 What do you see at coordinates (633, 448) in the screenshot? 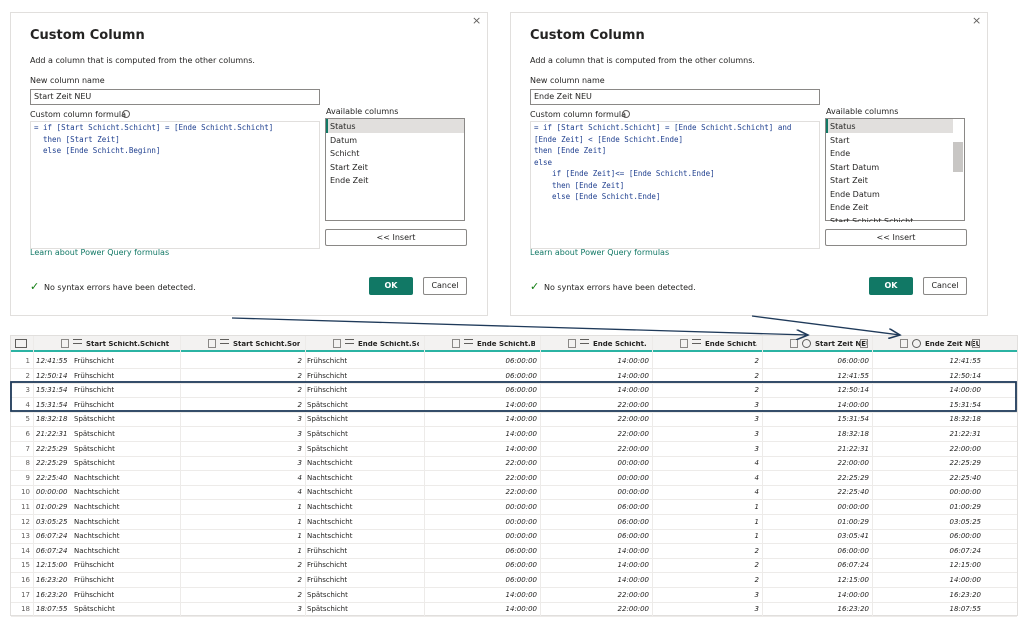
I see `cell: 22:00:00` at bounding box center [633, 448].